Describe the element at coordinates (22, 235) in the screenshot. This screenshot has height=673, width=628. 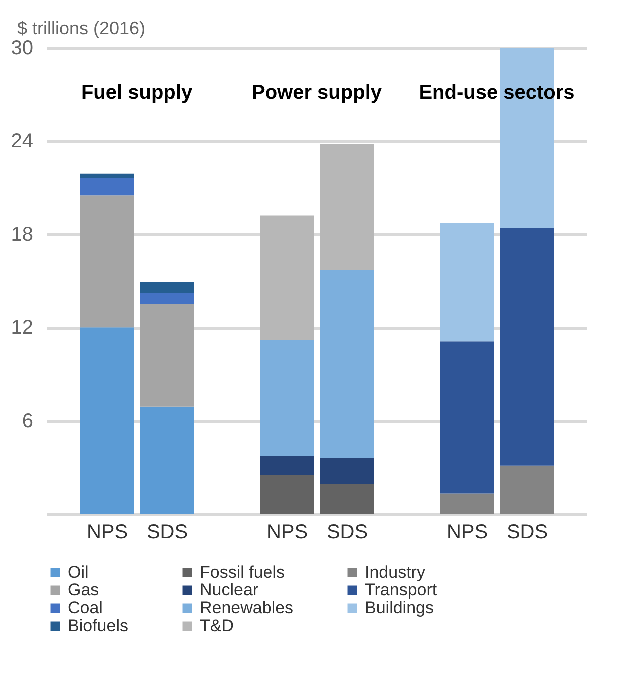
I see `y-tick-label: 18` at that location.